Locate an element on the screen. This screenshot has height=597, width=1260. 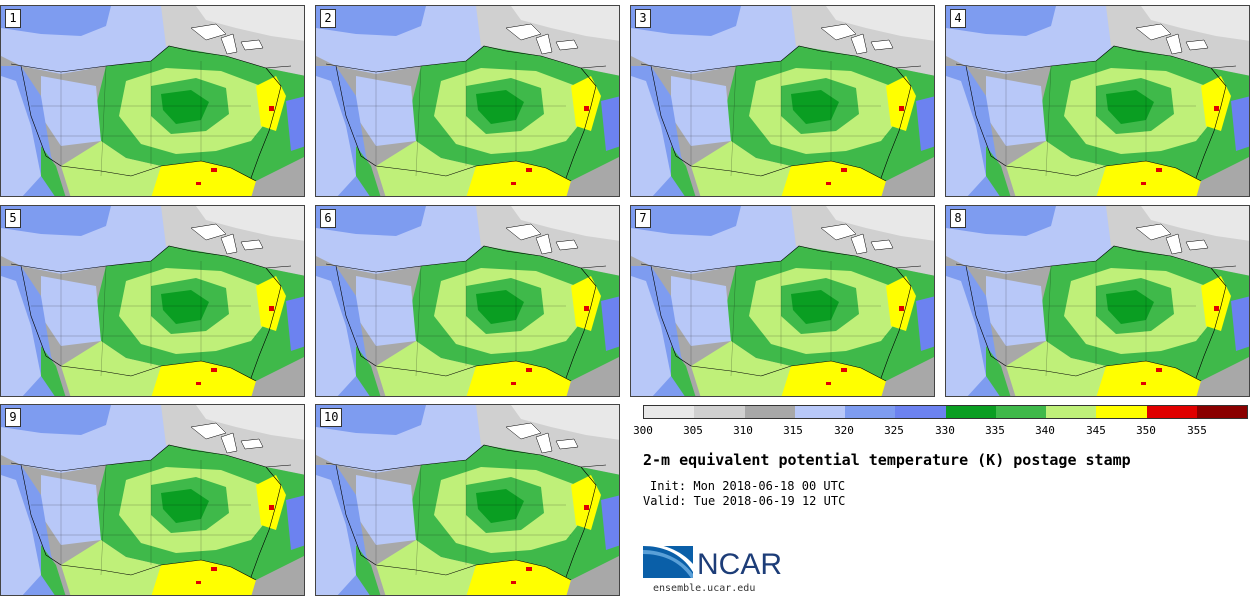
stamp-map-2: 2 is located at coordinates (467, 101).